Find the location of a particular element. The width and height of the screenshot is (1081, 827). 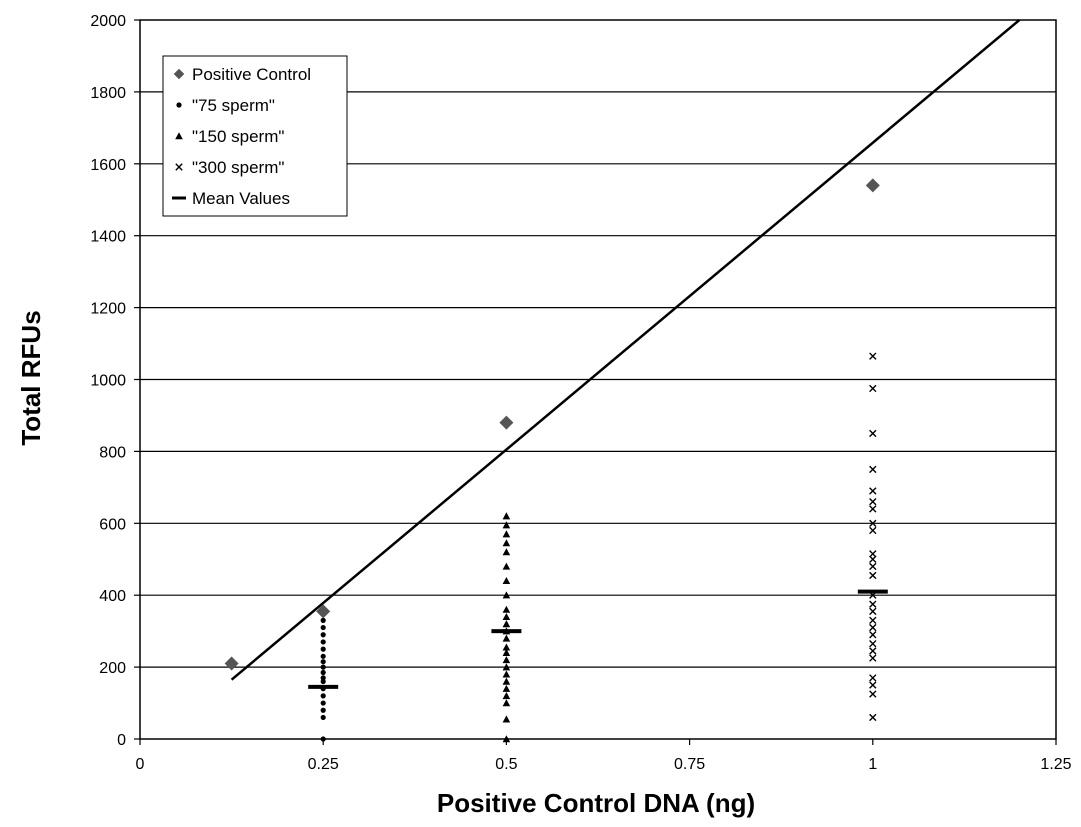

x-tick-label: 1.25 is located at coordinates (1055, 764).